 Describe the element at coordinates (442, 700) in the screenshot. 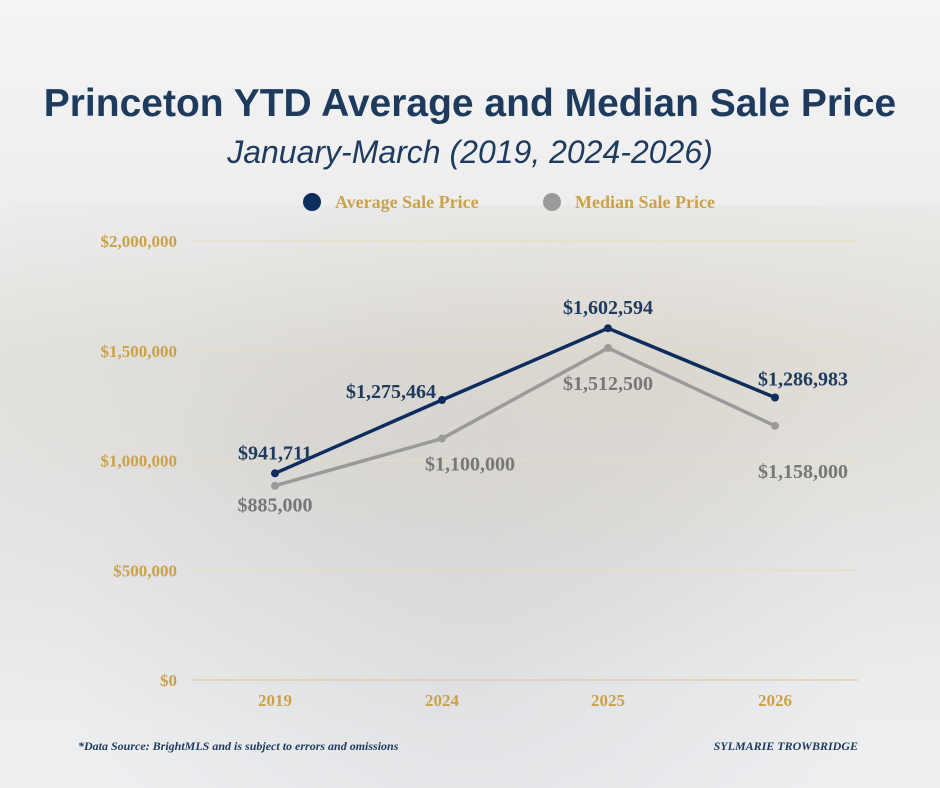

I see `x-tick-label: 2024` at that location.